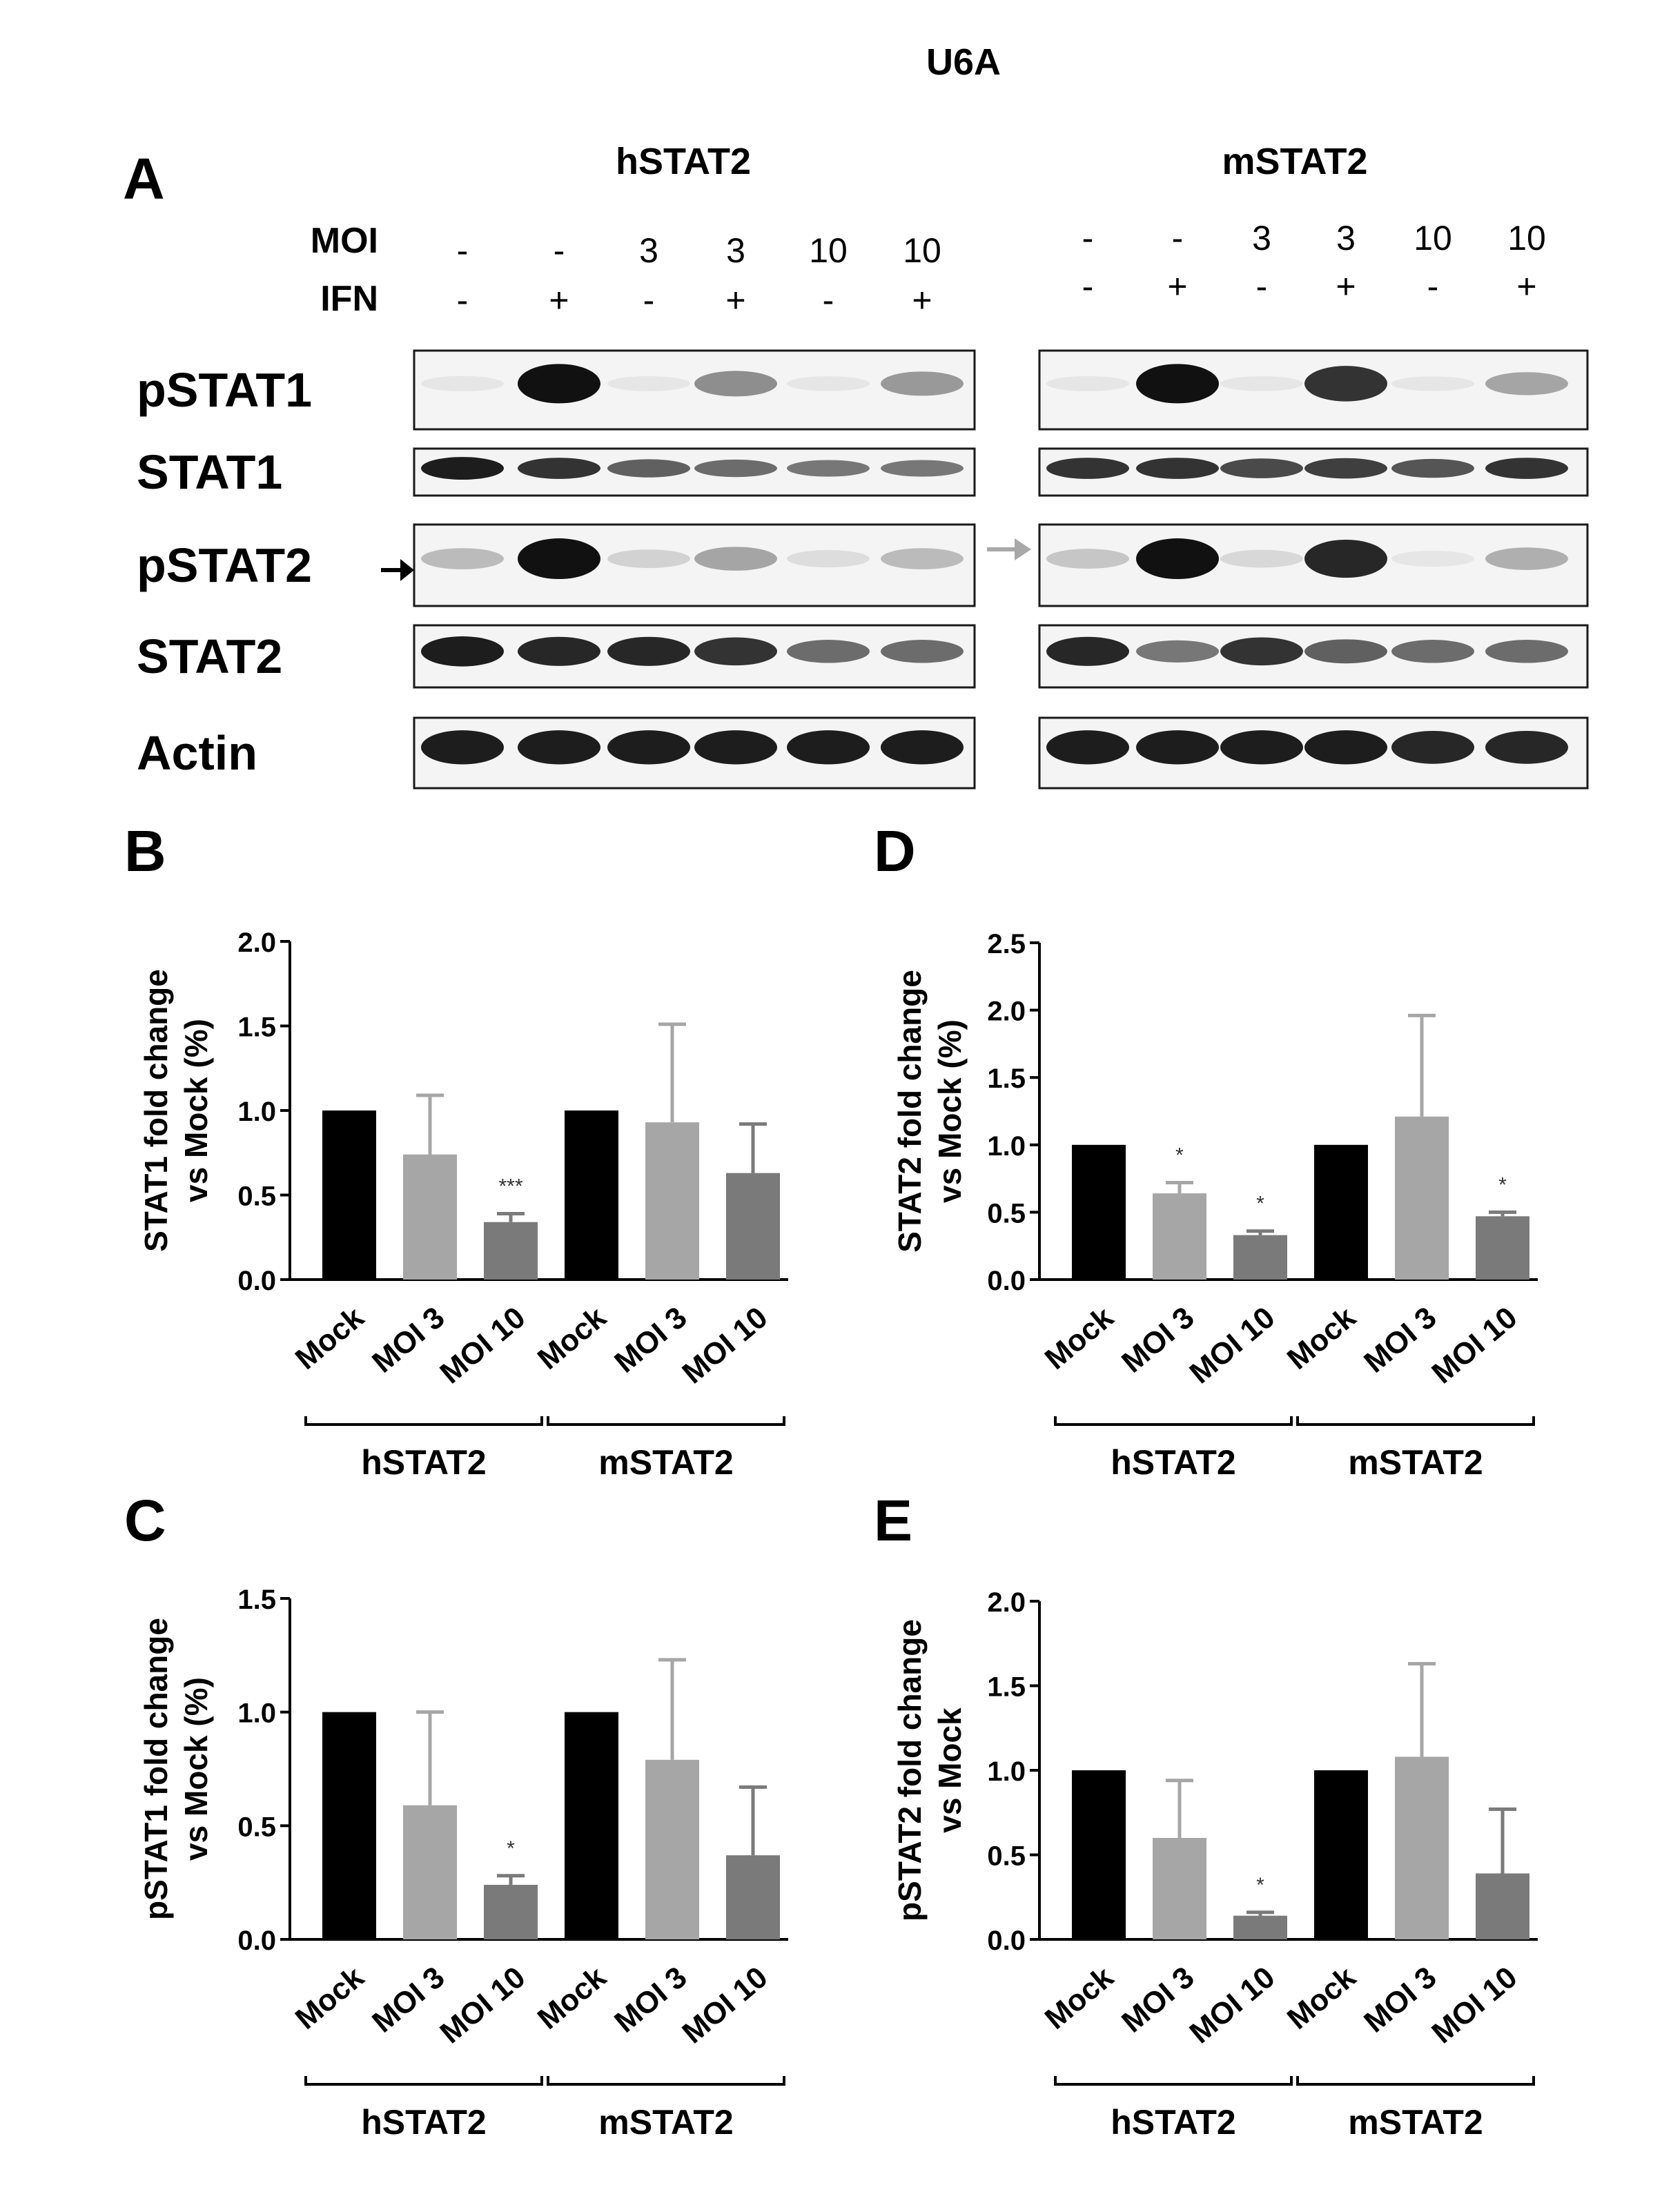  Describe the element at coordinates (397, 570) in the screenshot. I see `black-arrow-icon` at that location.